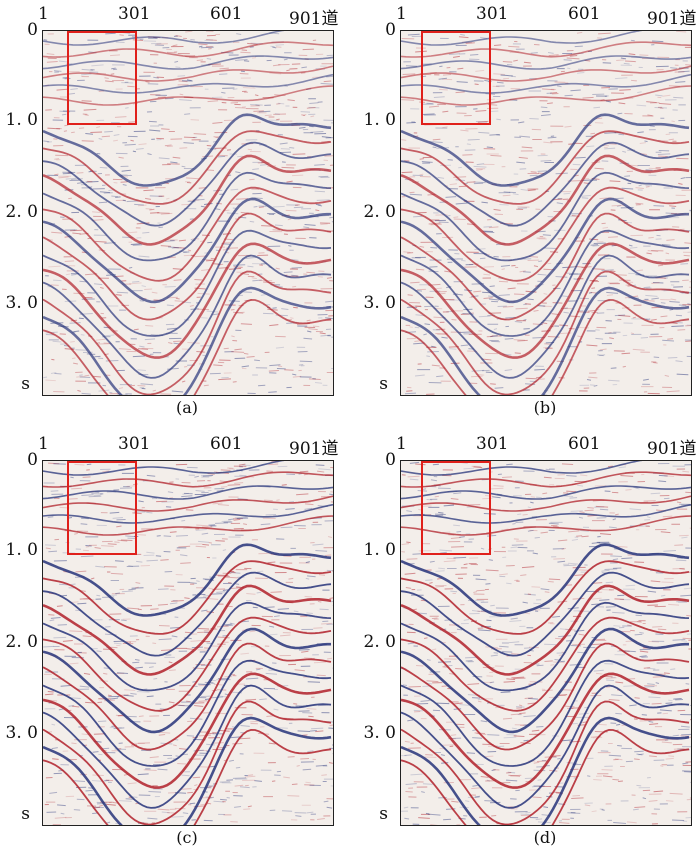 This screenshot has height=854, width=700. What do you see at coordinates (187, 837) in the screenshot?
I see `panel-caption: (c)` at bounding box center [187, 837].